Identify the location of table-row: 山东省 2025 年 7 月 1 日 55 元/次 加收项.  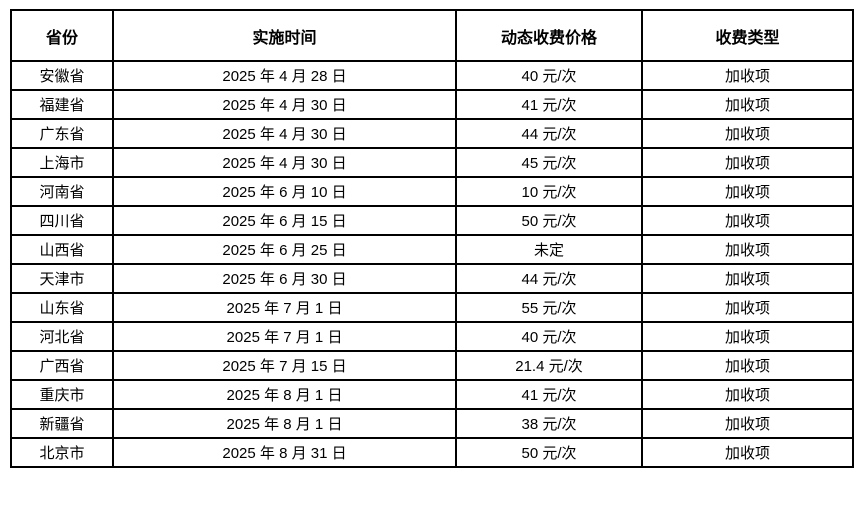
(432, 307).